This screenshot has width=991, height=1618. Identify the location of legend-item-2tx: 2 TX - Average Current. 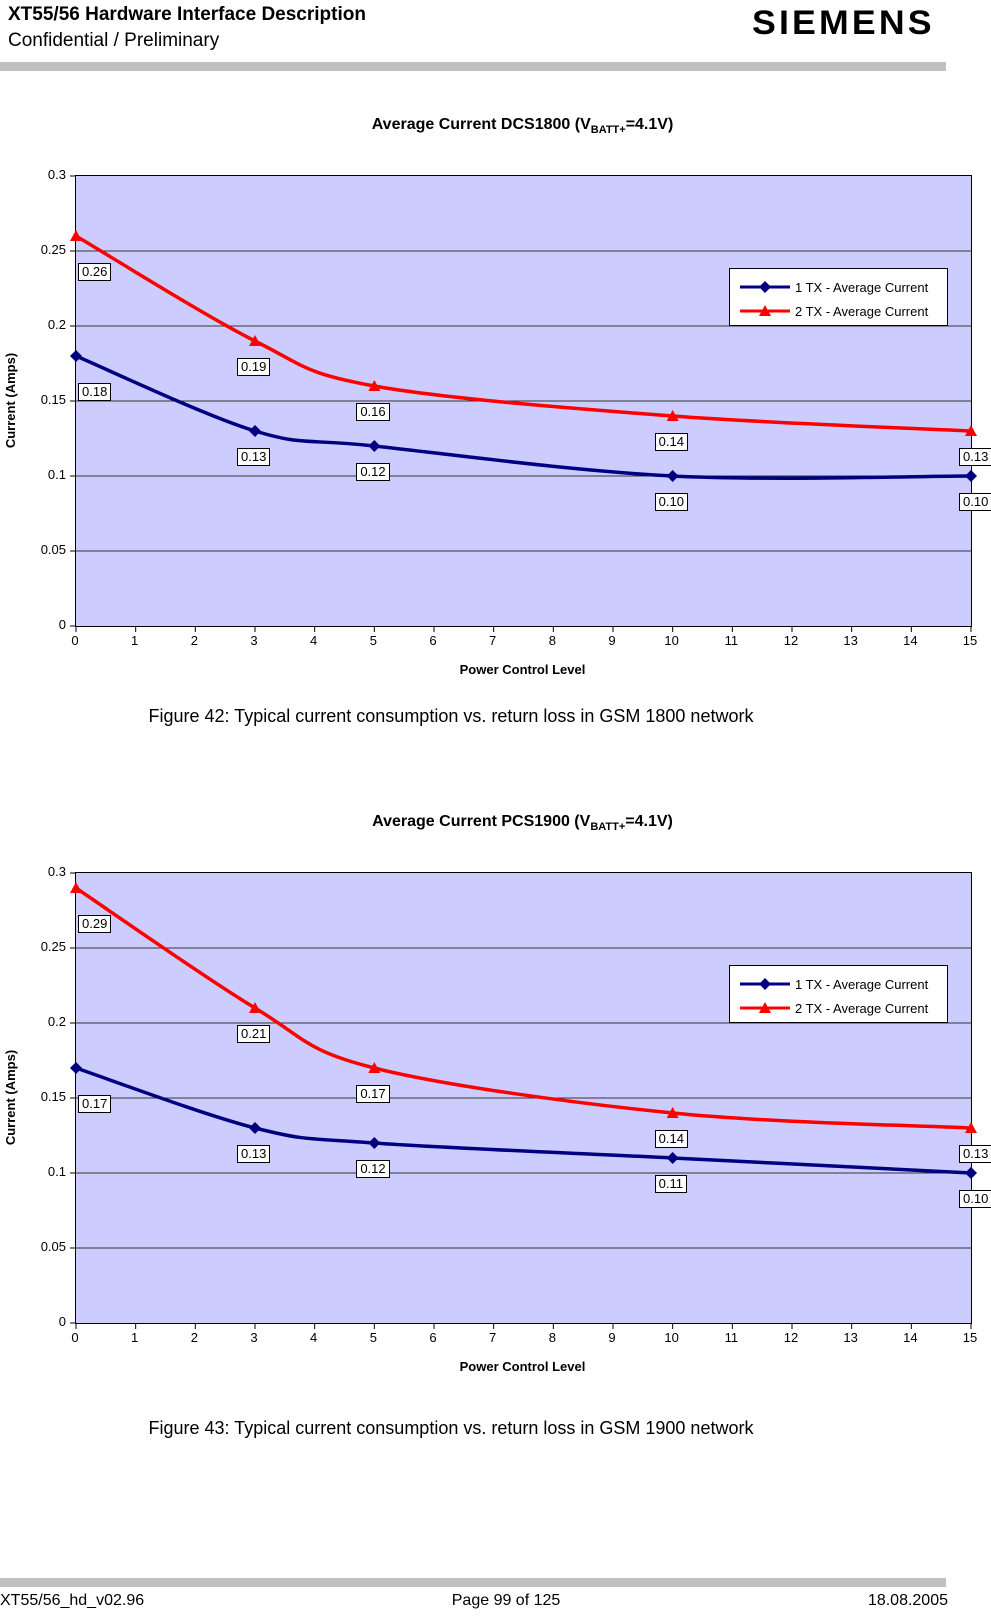
(838, 1008).